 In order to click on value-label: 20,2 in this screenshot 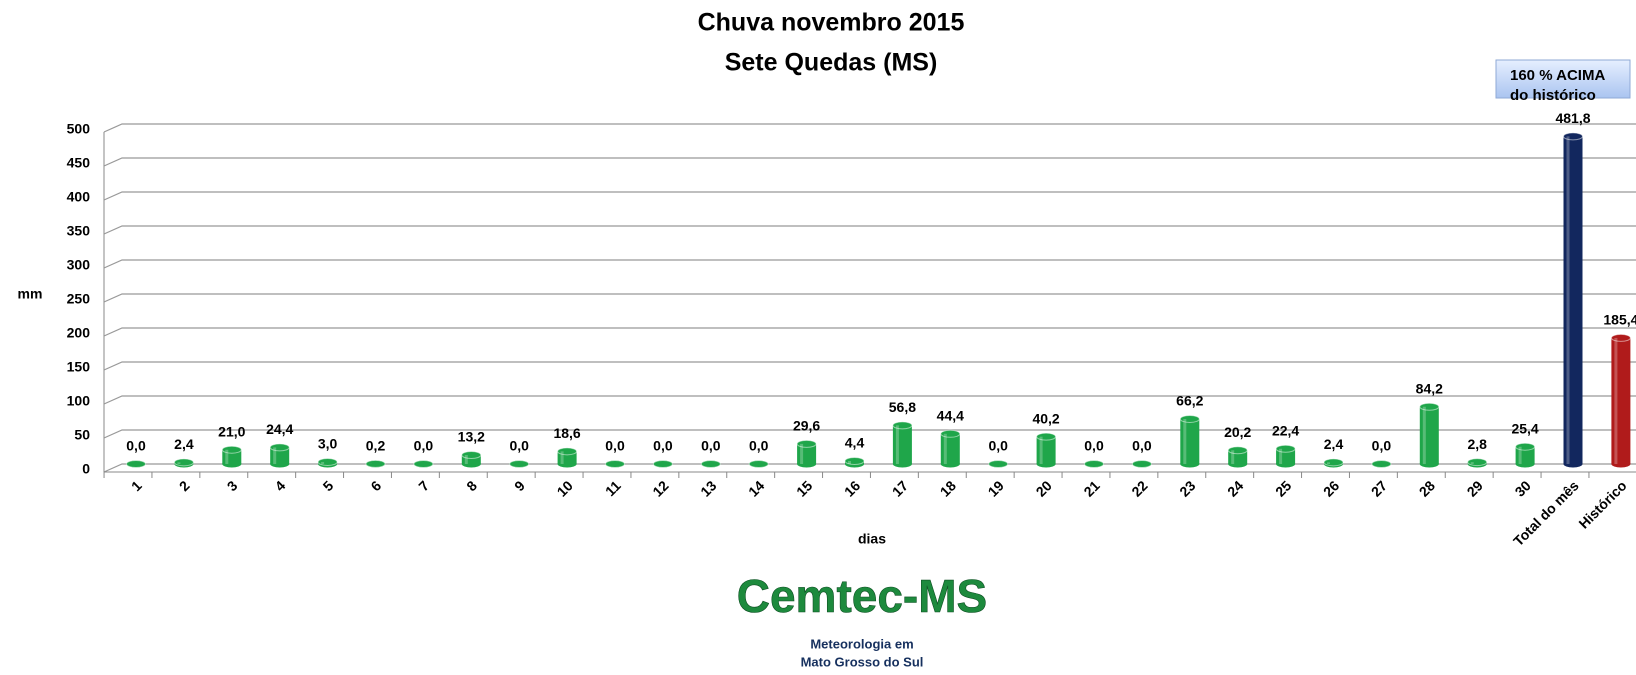, I will do `click(1237, 432)`.